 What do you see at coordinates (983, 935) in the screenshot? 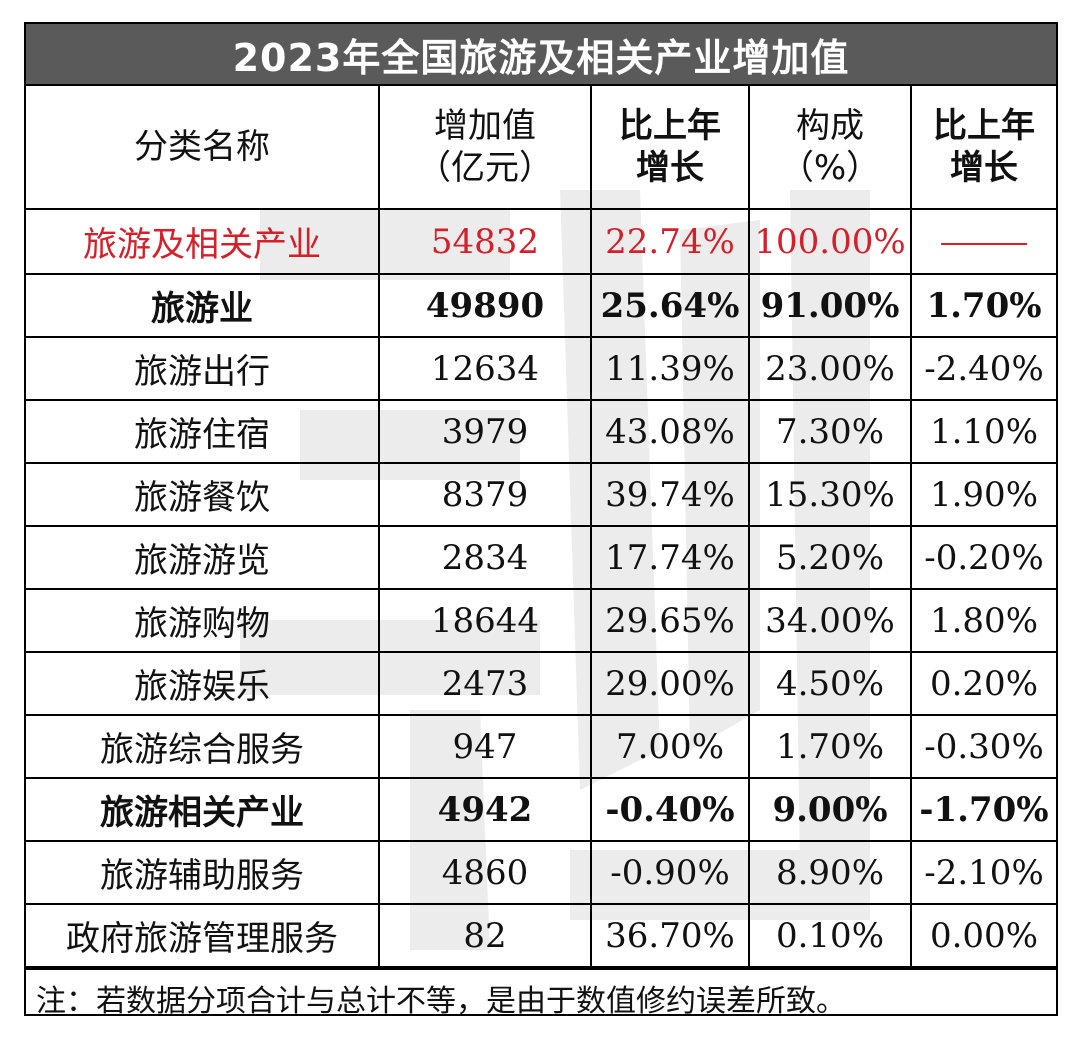
I see `cell-share-growth: 0.00%` at bounding box center [983, 935].